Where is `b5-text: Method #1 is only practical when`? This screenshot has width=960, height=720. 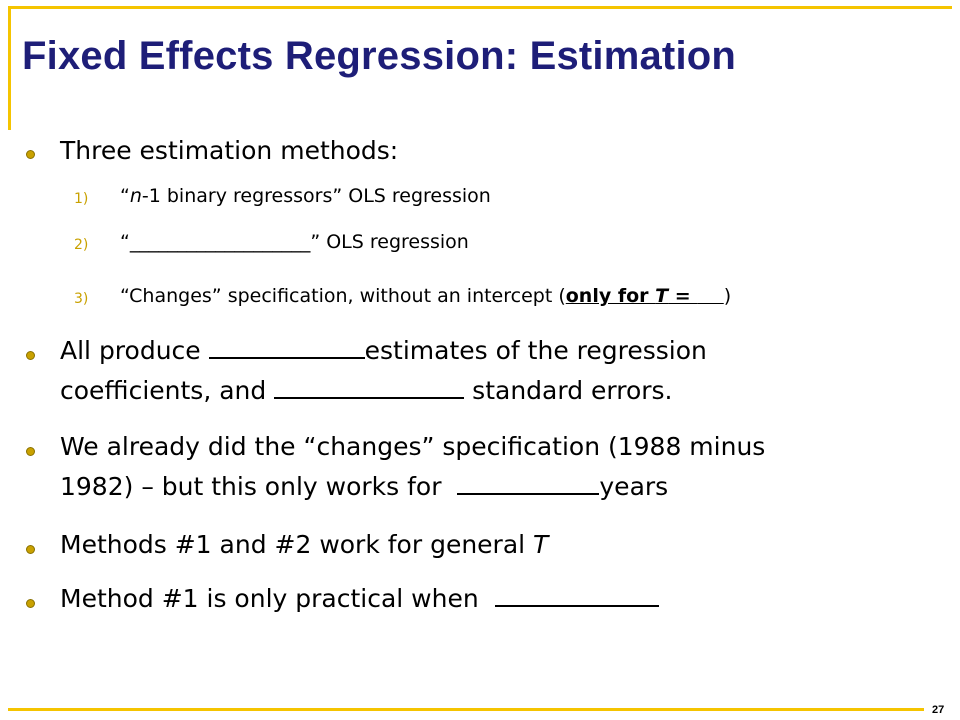 b5-text: Method #1 is only practical when is located at coordinates (269, 598).